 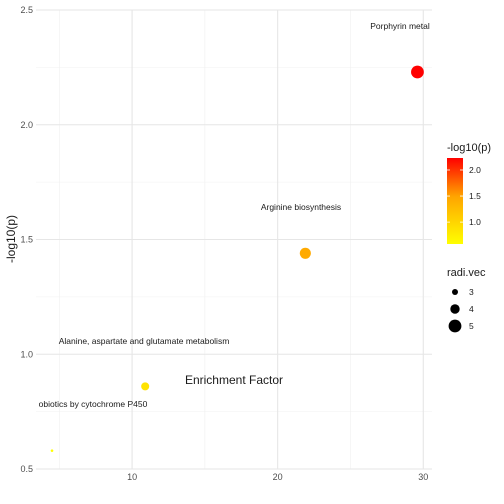 I want to click on size-legend-items: 3 4 5, so click(x=461, y=310).